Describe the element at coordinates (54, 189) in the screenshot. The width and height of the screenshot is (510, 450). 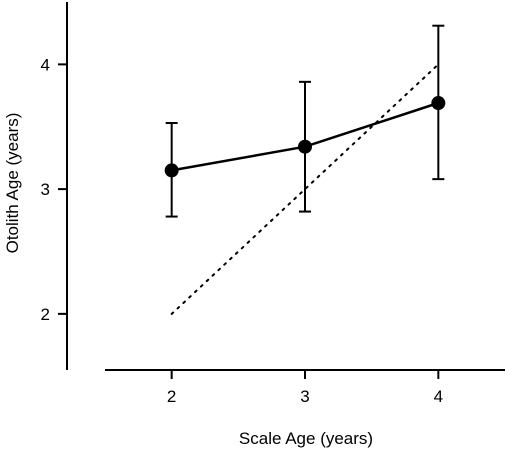
I see `y-ticks: 2 3 4` at that location.